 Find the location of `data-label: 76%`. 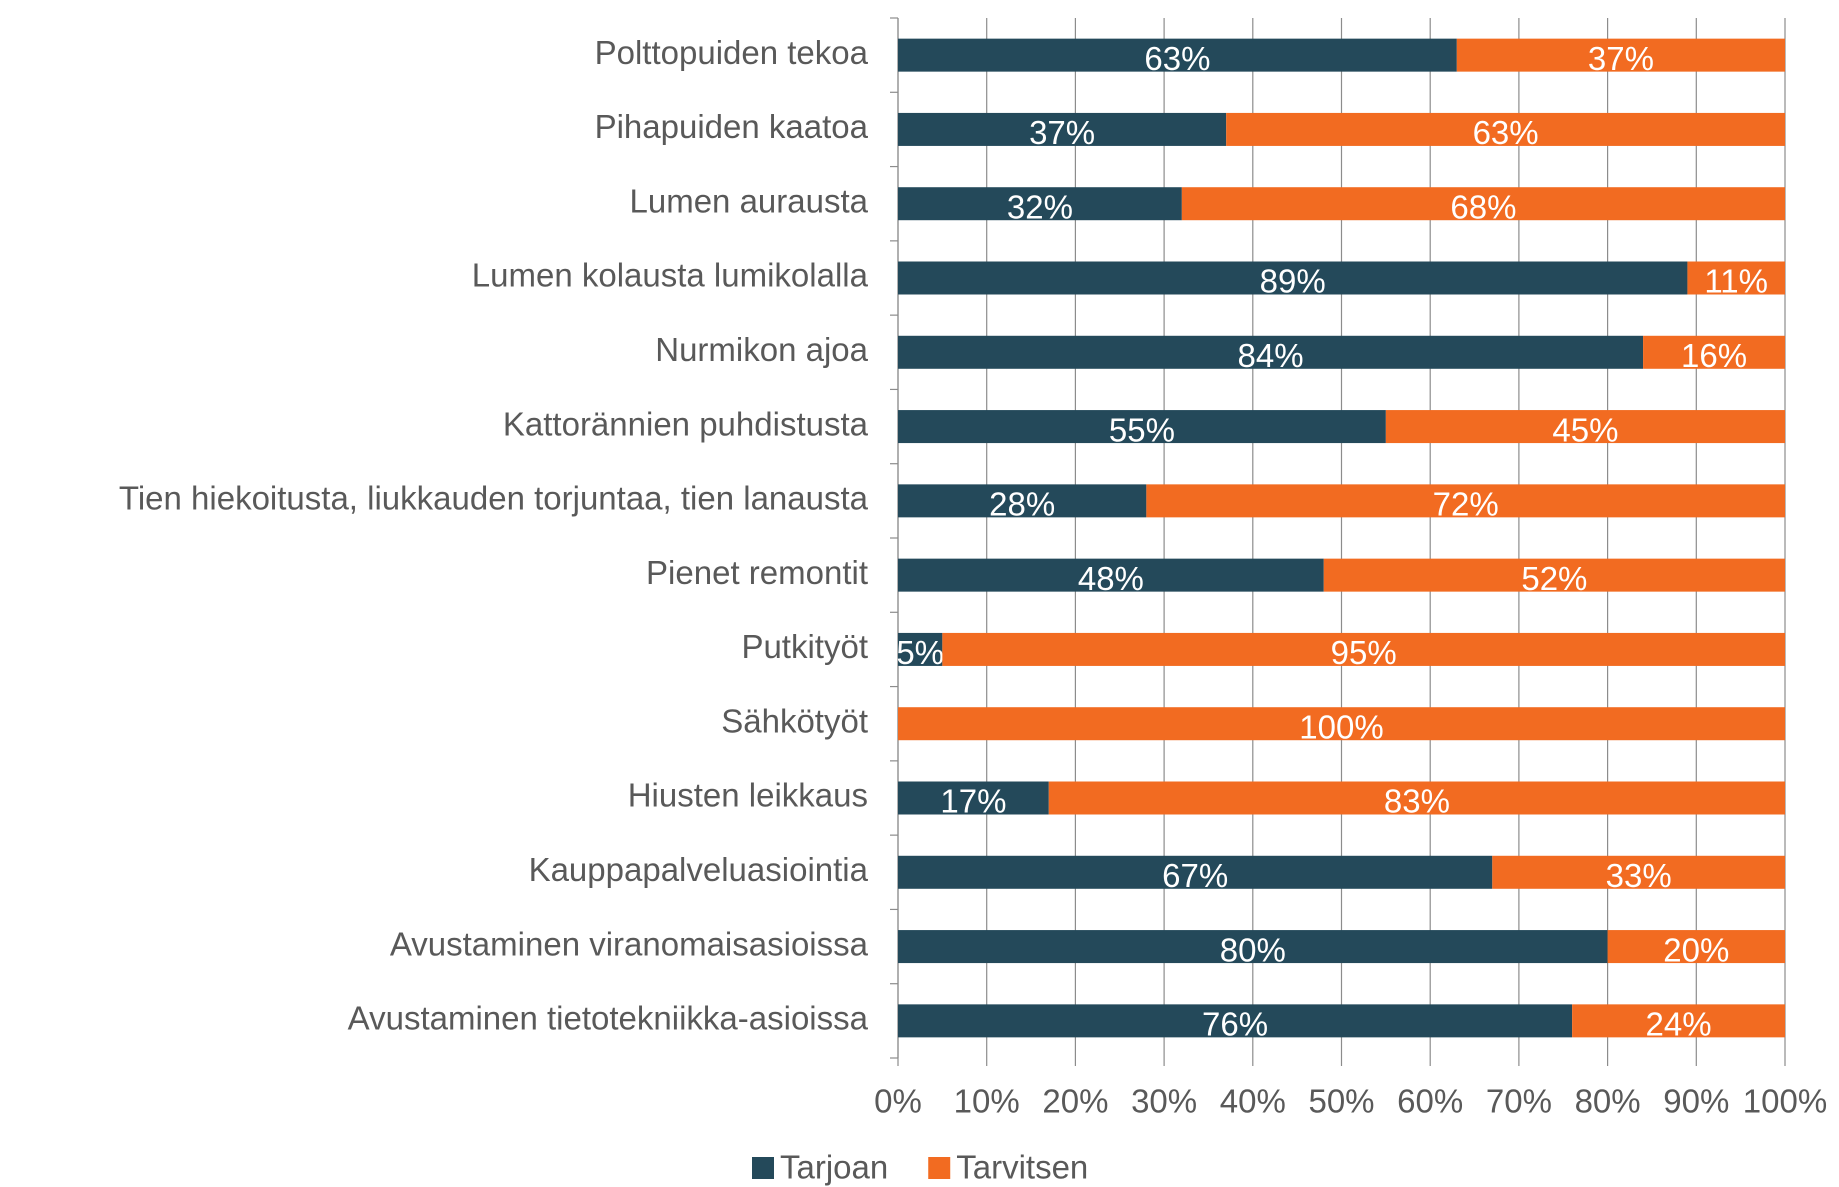

data-label: 76% is located at coordinates (1235, 1024).